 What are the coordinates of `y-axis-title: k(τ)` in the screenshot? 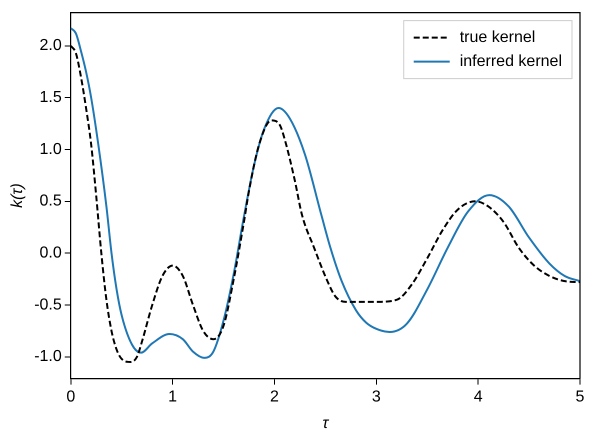 It's located at (17, 195).